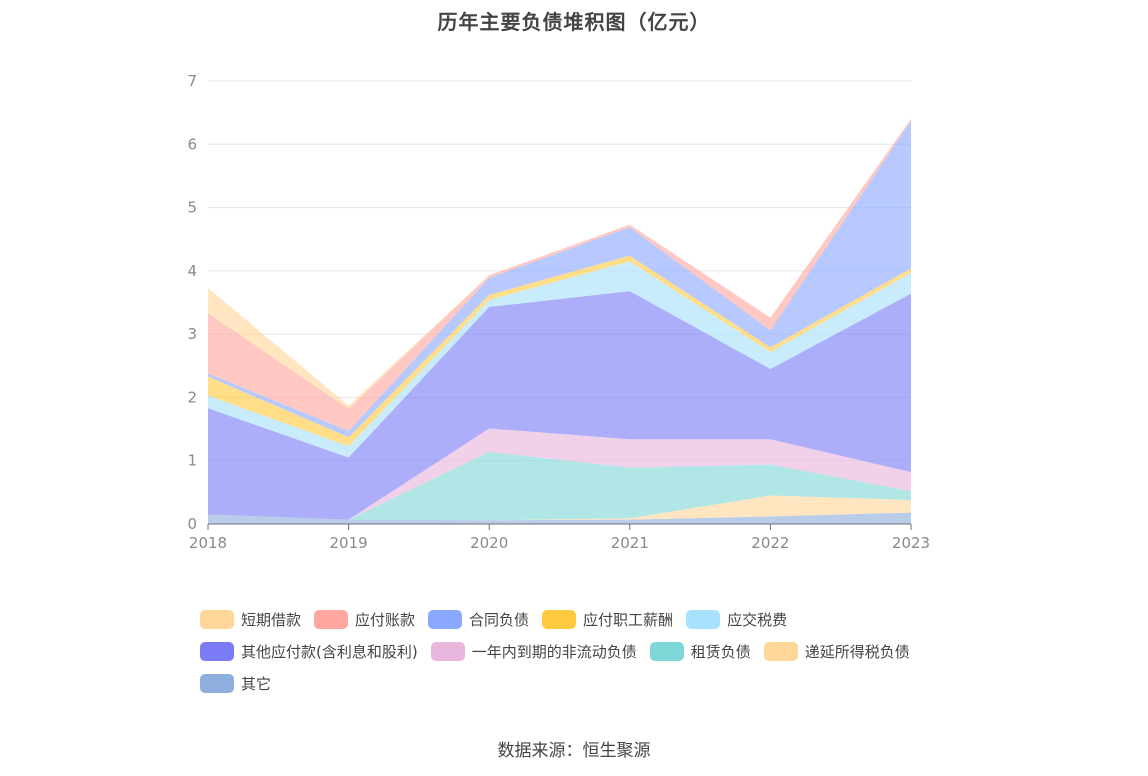  I want to click on legend-label: 合同负债, so click(499, 619).